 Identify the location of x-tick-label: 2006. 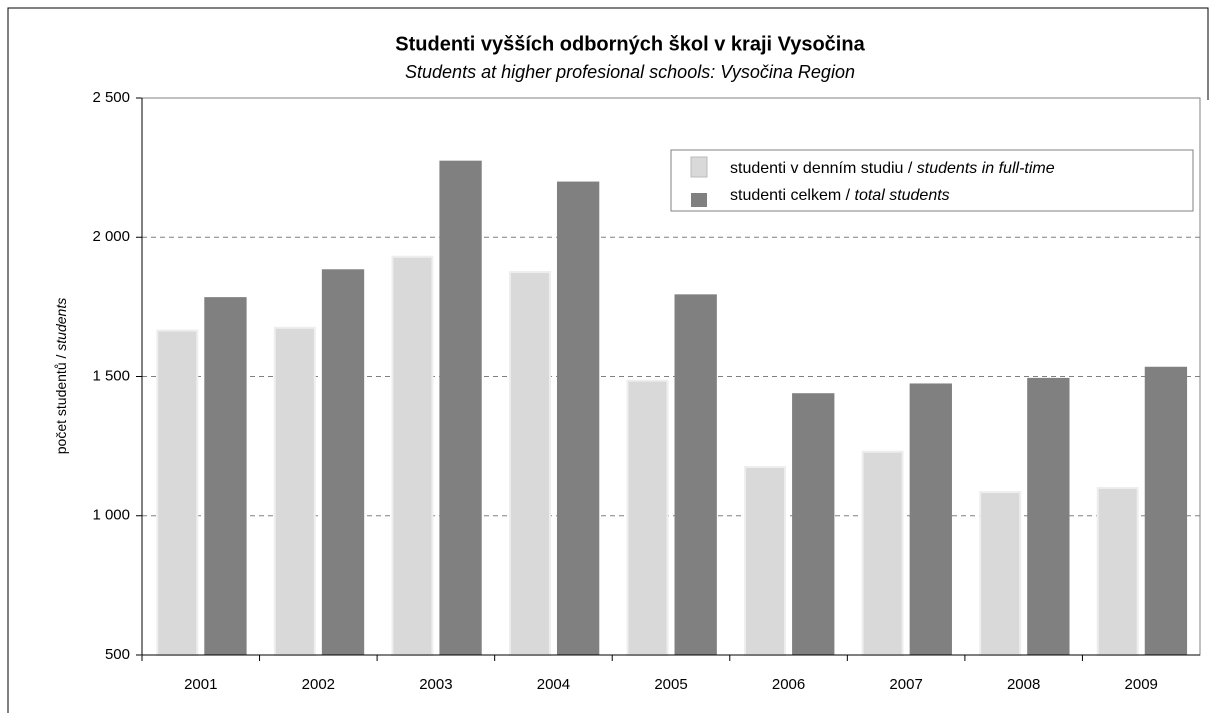
(788, 684).